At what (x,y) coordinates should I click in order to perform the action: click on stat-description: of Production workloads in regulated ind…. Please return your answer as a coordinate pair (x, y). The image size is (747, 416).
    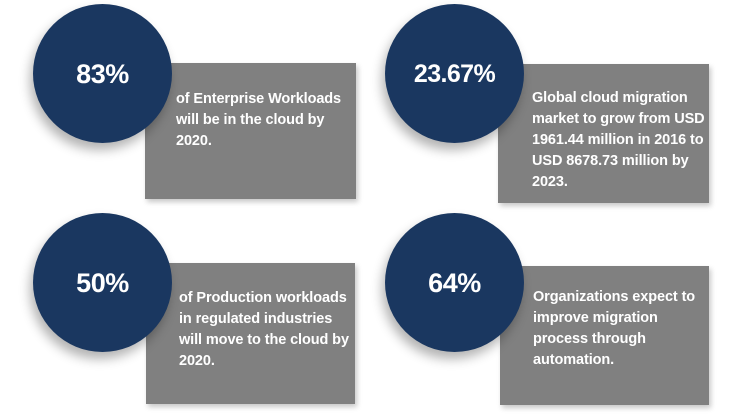
    Looking at the image, I should click on (264, 329).